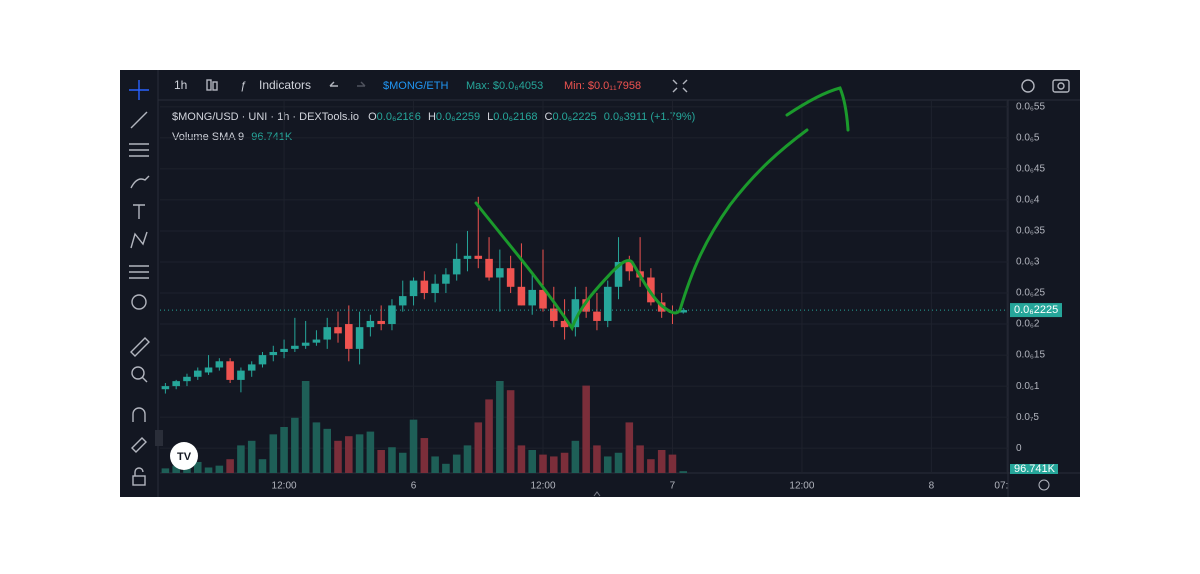 The width and height of the screenshot is (1200, 574). I want to click on y-tick-label: 0.0₆3, so click(1028, 262).